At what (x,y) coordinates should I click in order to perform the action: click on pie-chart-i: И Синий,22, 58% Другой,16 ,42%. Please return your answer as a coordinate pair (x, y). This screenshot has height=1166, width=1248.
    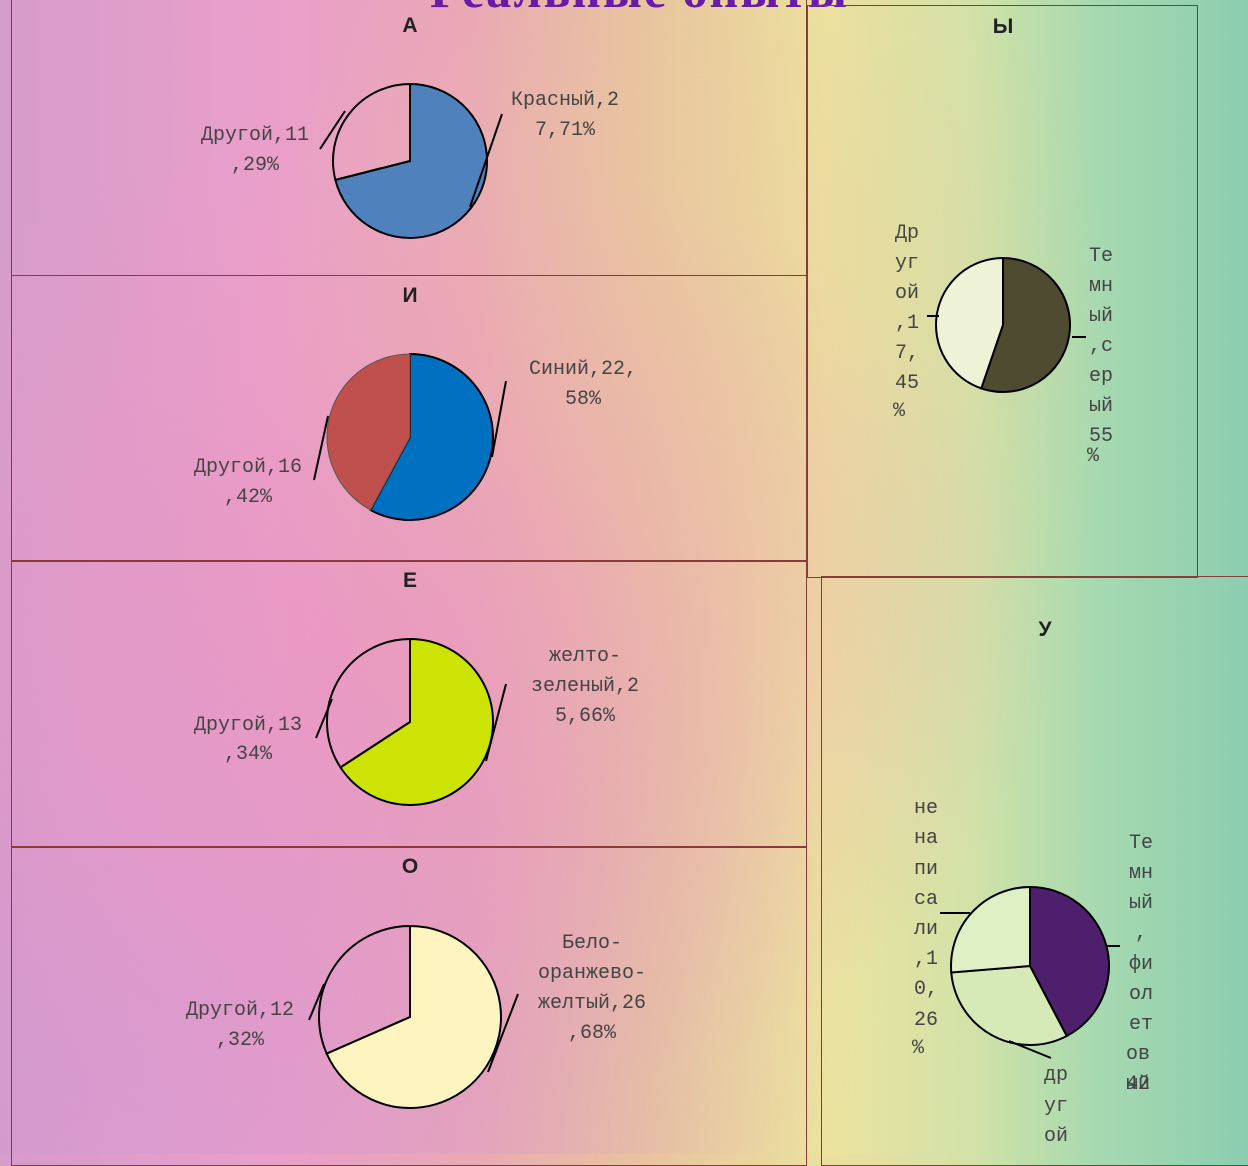
    Looking at the image, I should click on (415, 402).